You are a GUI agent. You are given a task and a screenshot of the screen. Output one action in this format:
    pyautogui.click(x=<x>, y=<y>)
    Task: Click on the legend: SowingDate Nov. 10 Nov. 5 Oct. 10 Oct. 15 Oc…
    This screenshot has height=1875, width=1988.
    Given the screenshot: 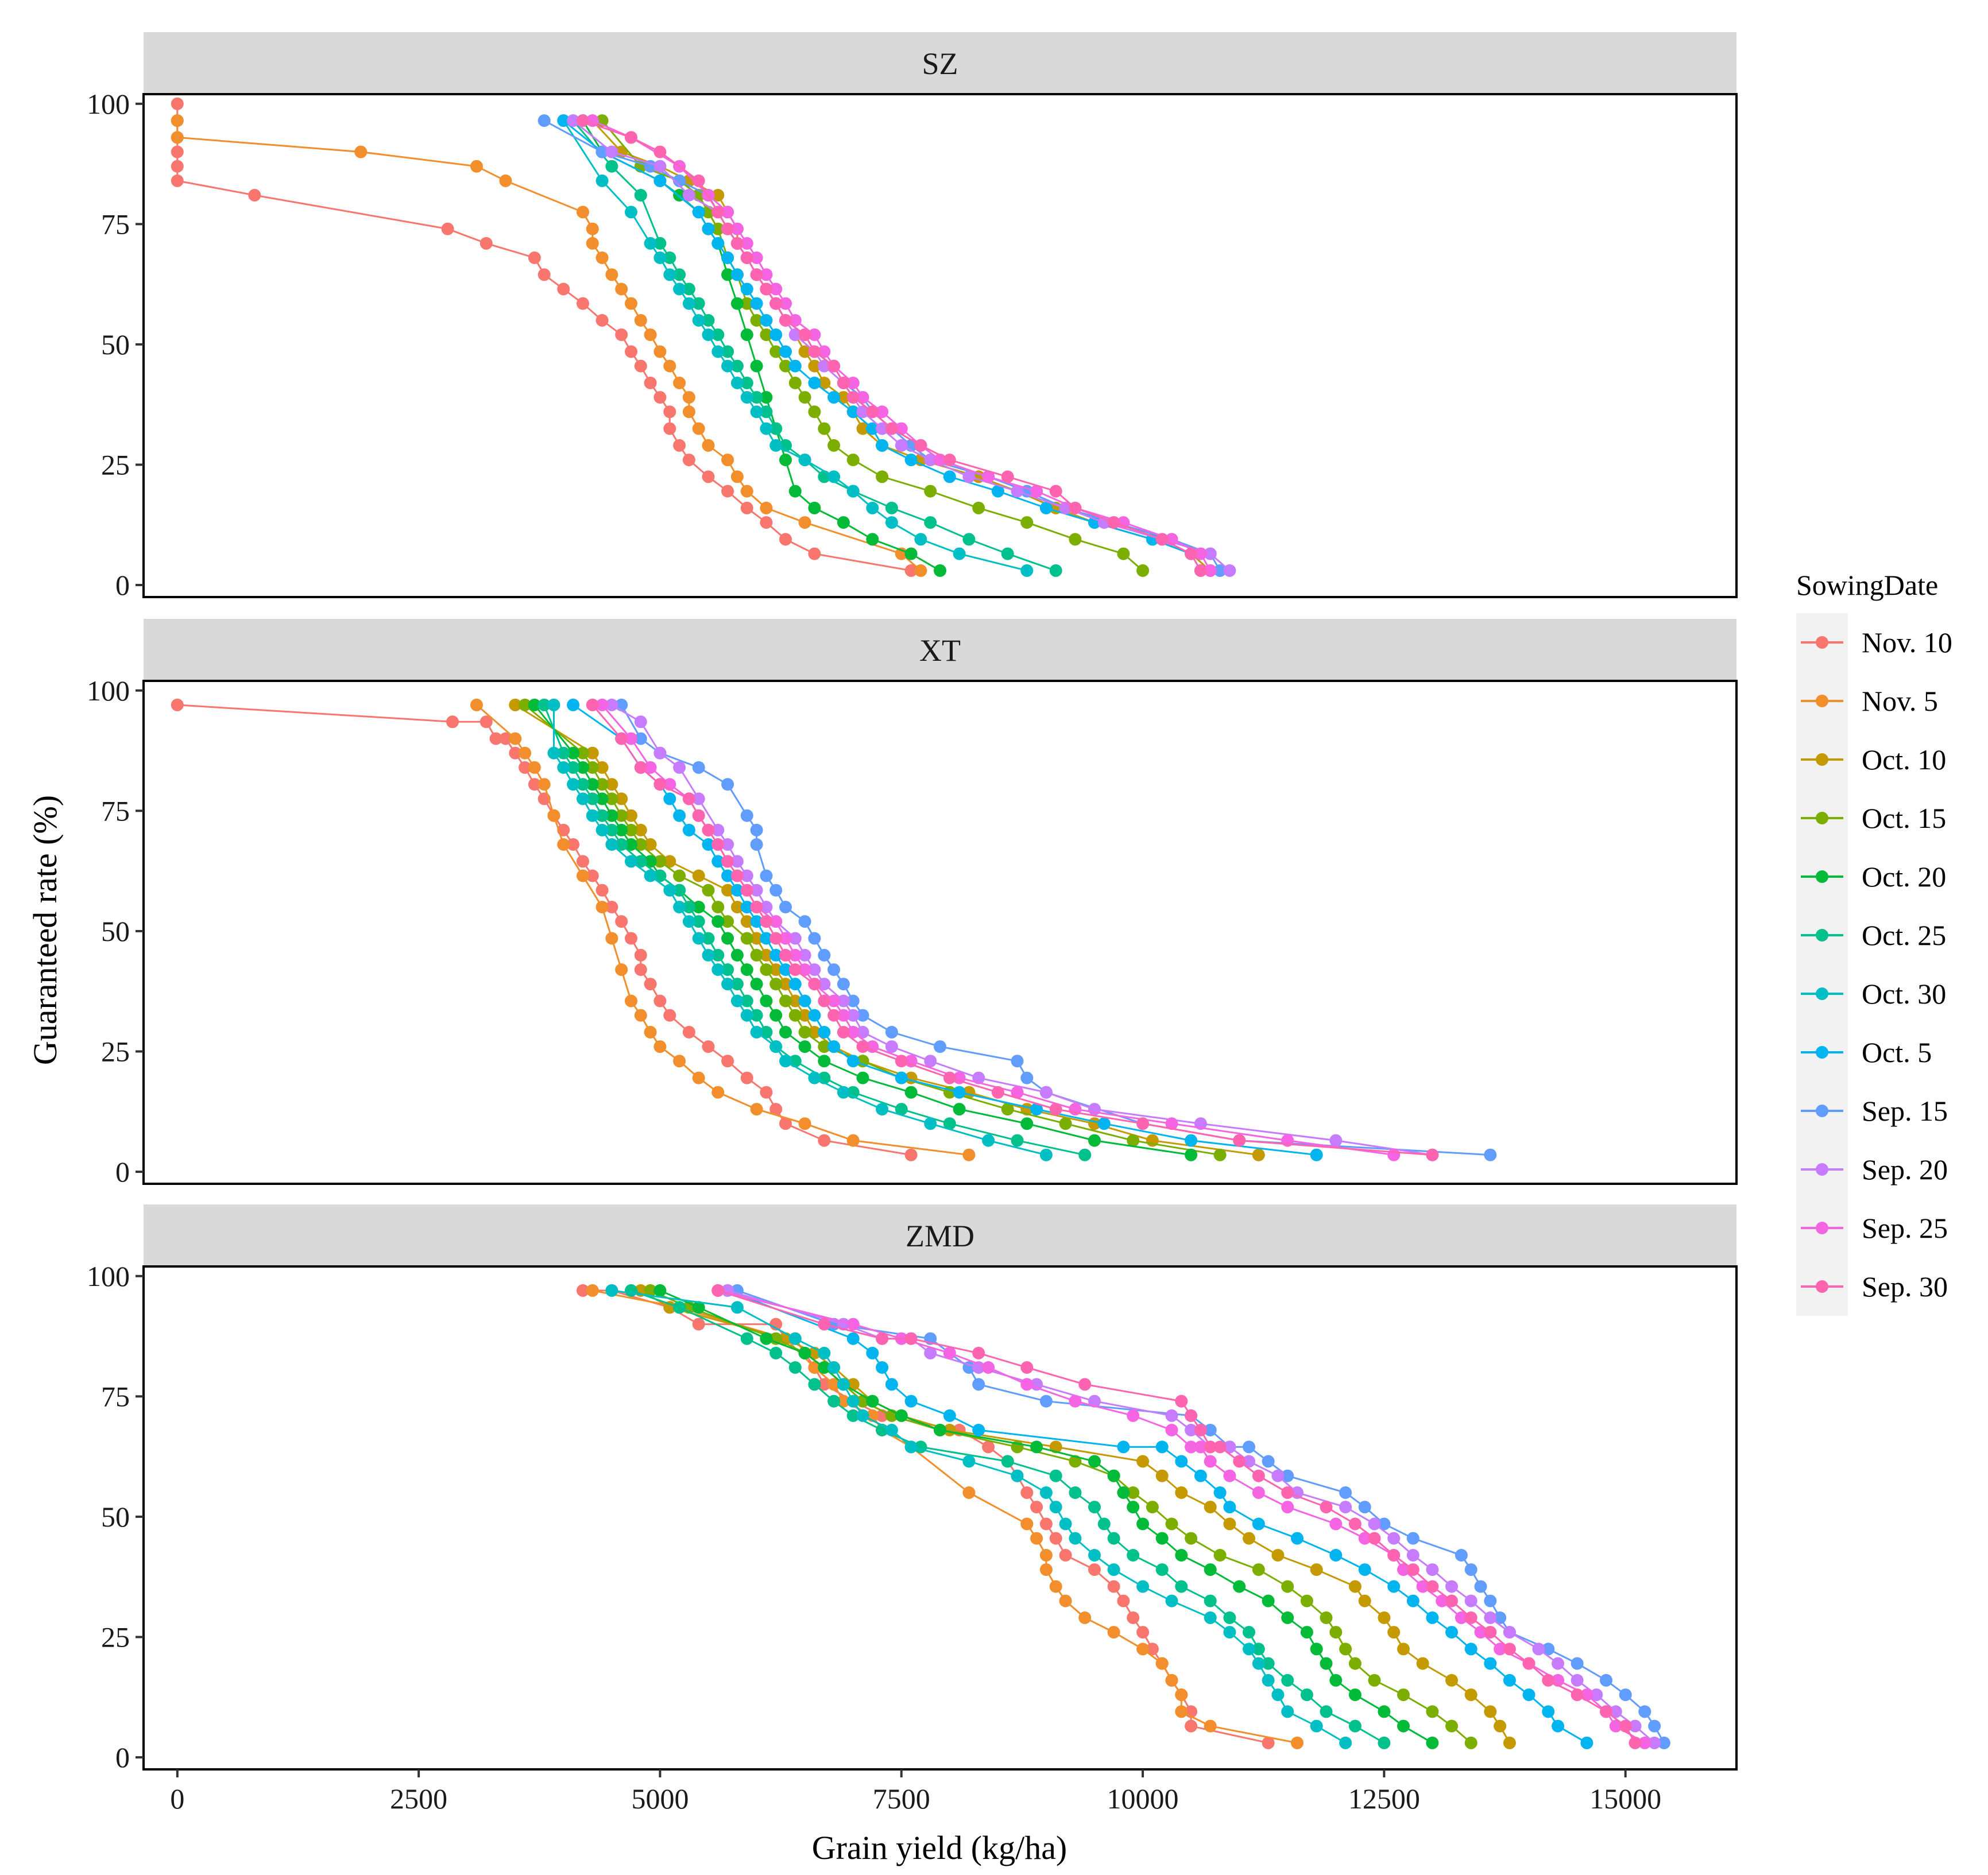 What is the action you would take?
    pyautogui.click(x=1874, y=942)
    